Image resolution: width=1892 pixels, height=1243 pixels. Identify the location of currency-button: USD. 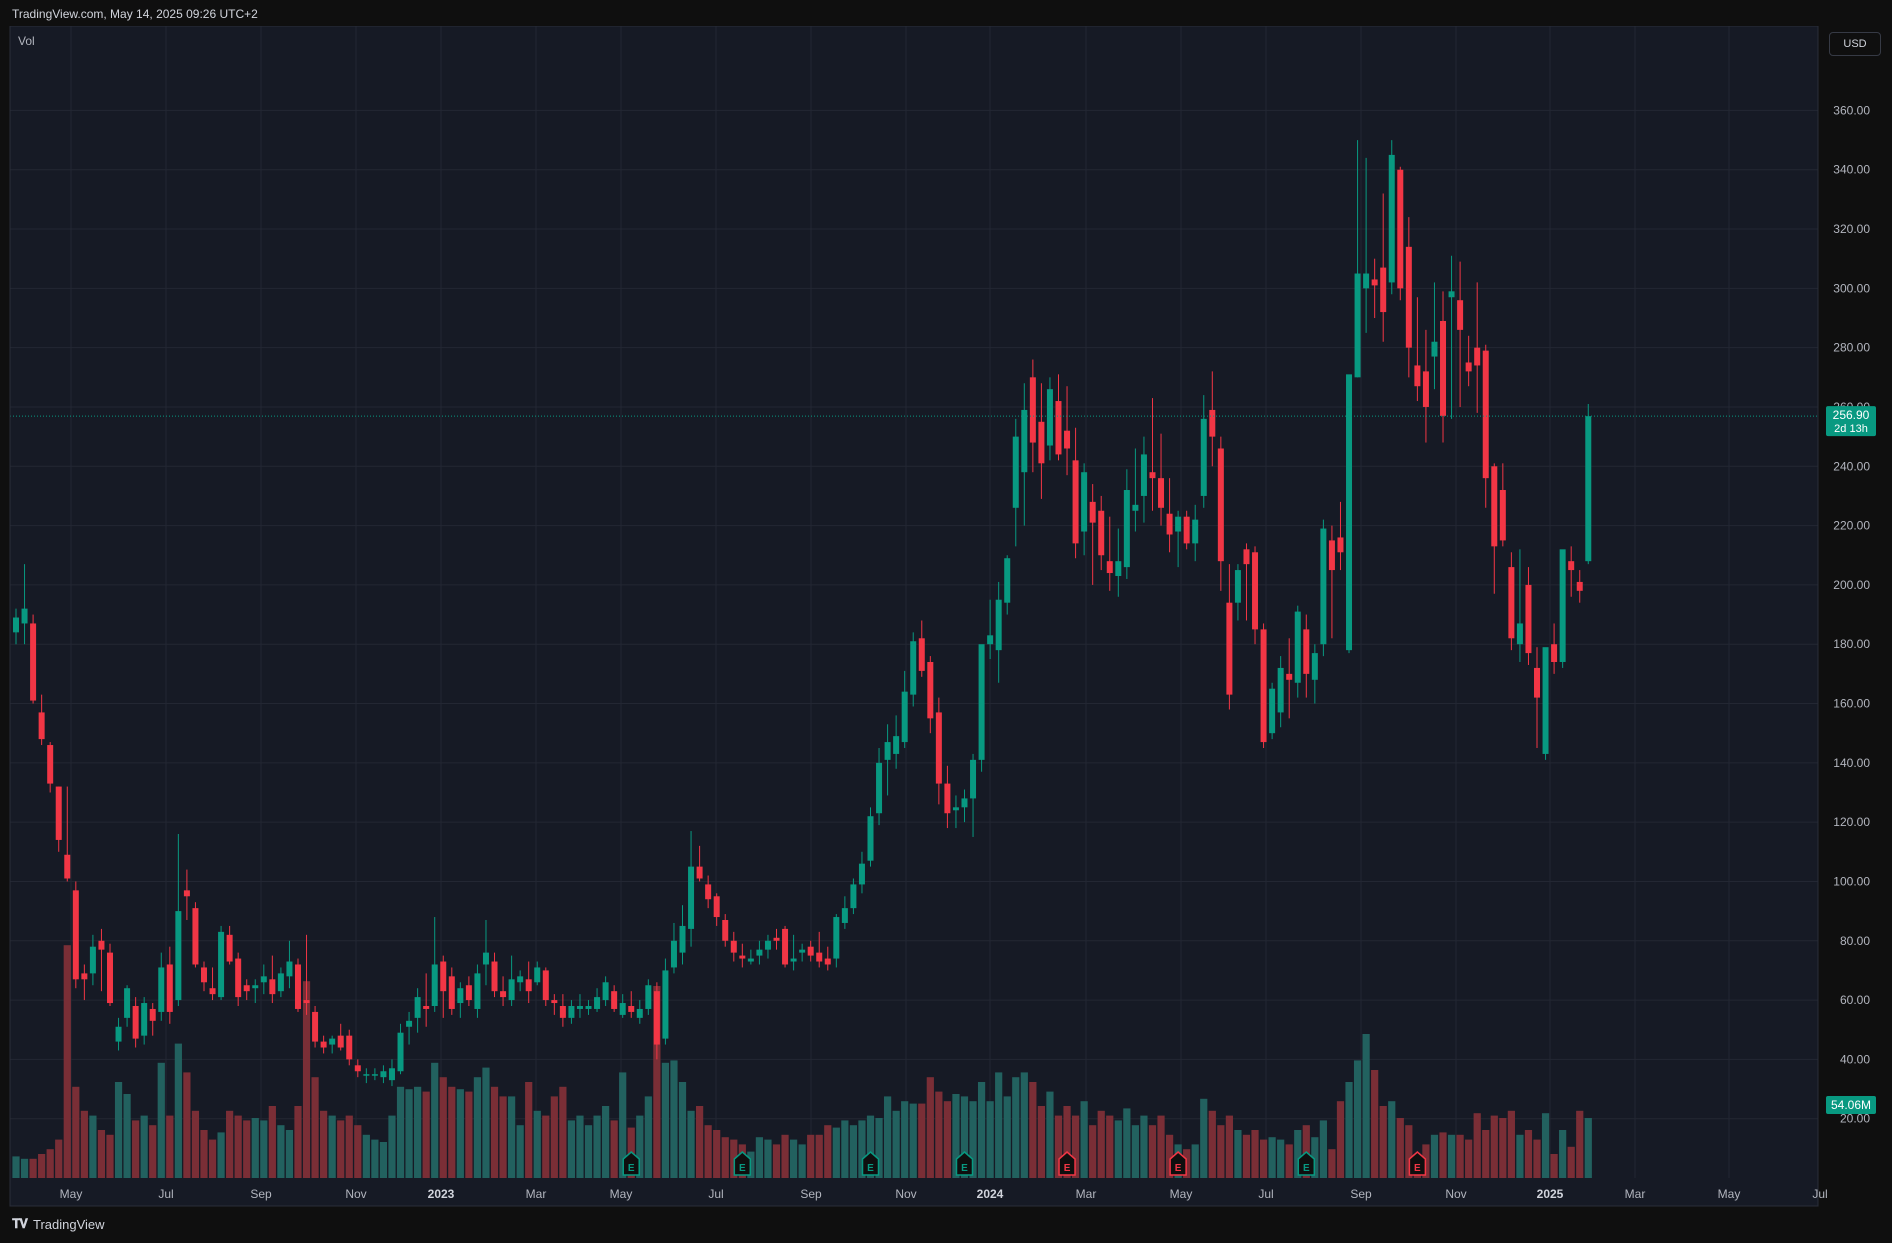
(1855, 44).